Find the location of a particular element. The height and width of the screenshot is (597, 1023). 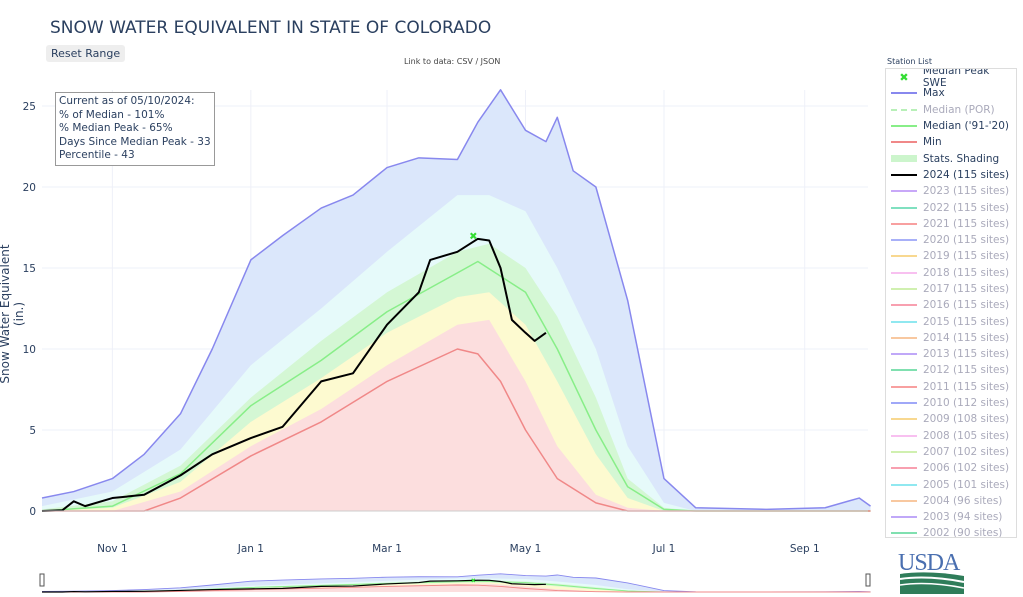

legend-item: Stats. Shading is located at coordinates (951, 158).